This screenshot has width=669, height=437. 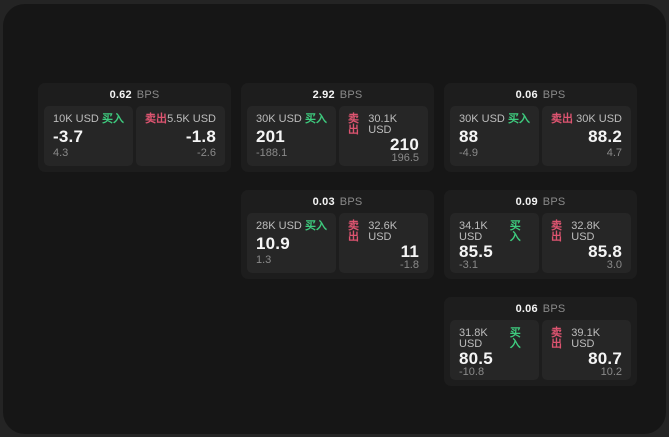 I want to click on buy-tile: 30K USD 买入 201 -188.1, so click(x=291, y=136).